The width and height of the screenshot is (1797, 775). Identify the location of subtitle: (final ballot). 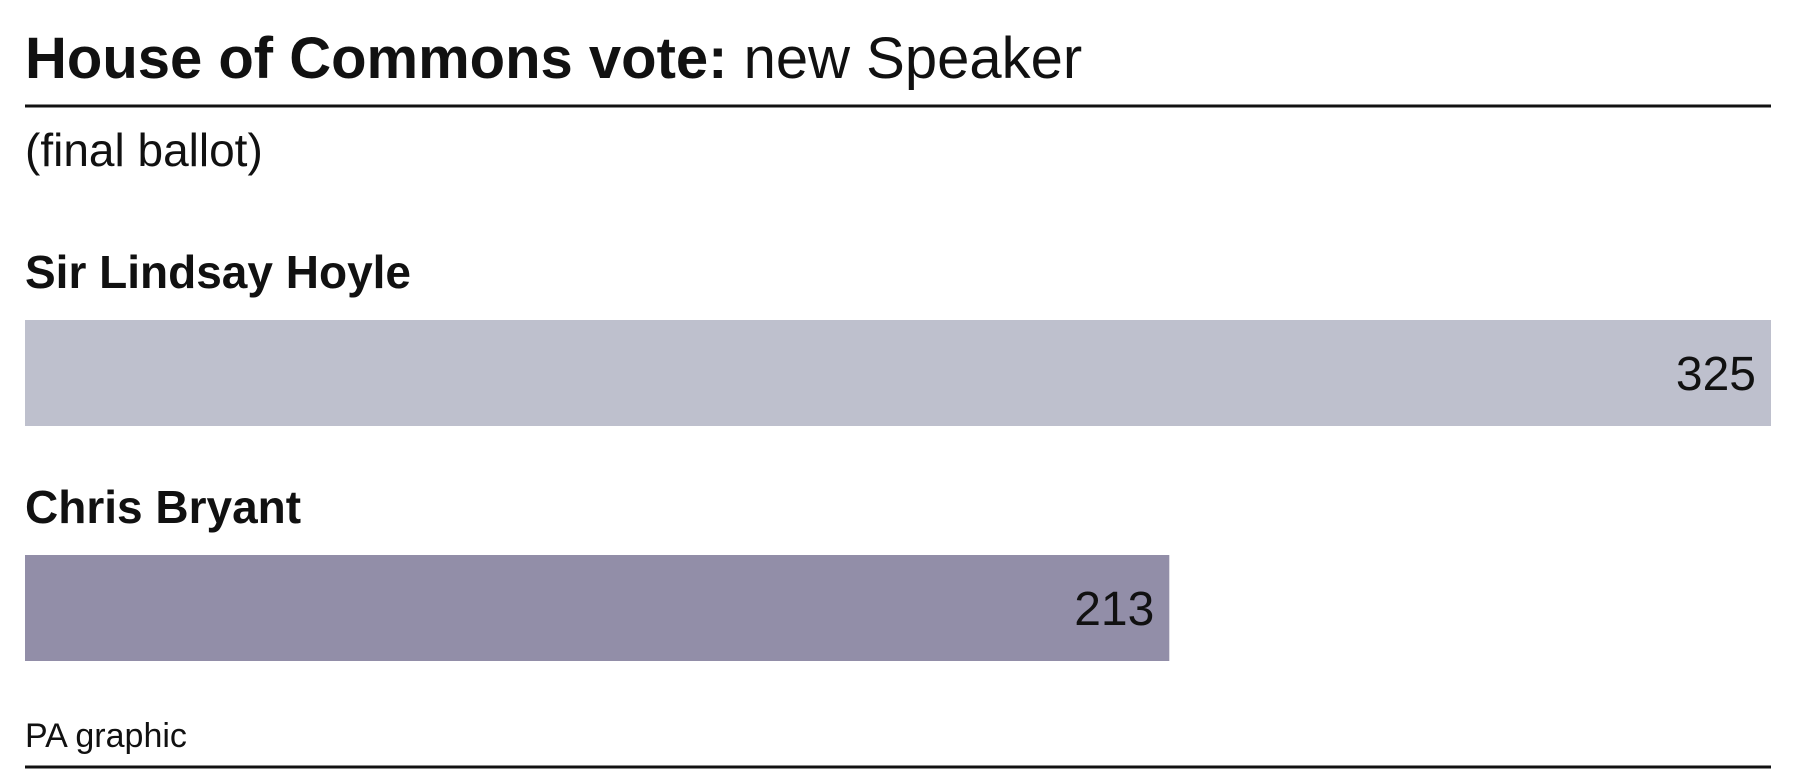
(144, 150).